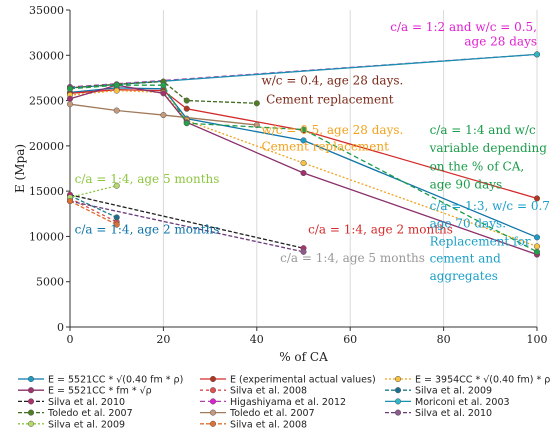 Image resolution: width=550 pixels, height=445 pixels. I want to click on legend-label: Higashiyama et al. 2012, so click(288, 402).